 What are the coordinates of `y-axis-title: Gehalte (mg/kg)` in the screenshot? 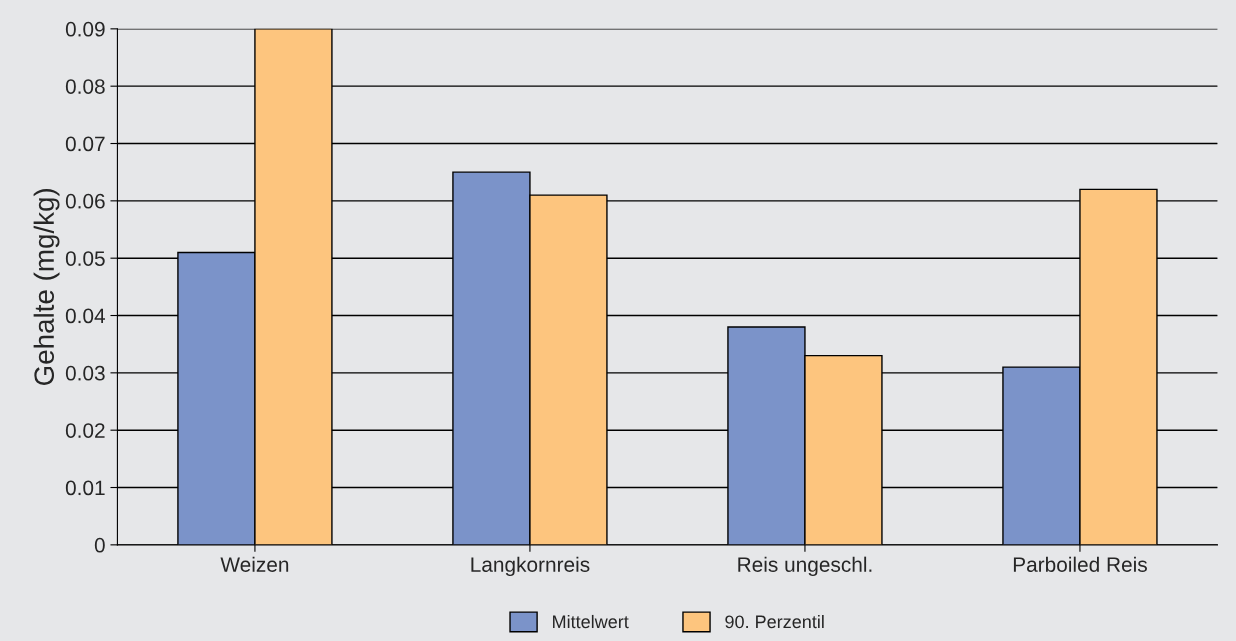 It's located at (46, 287).